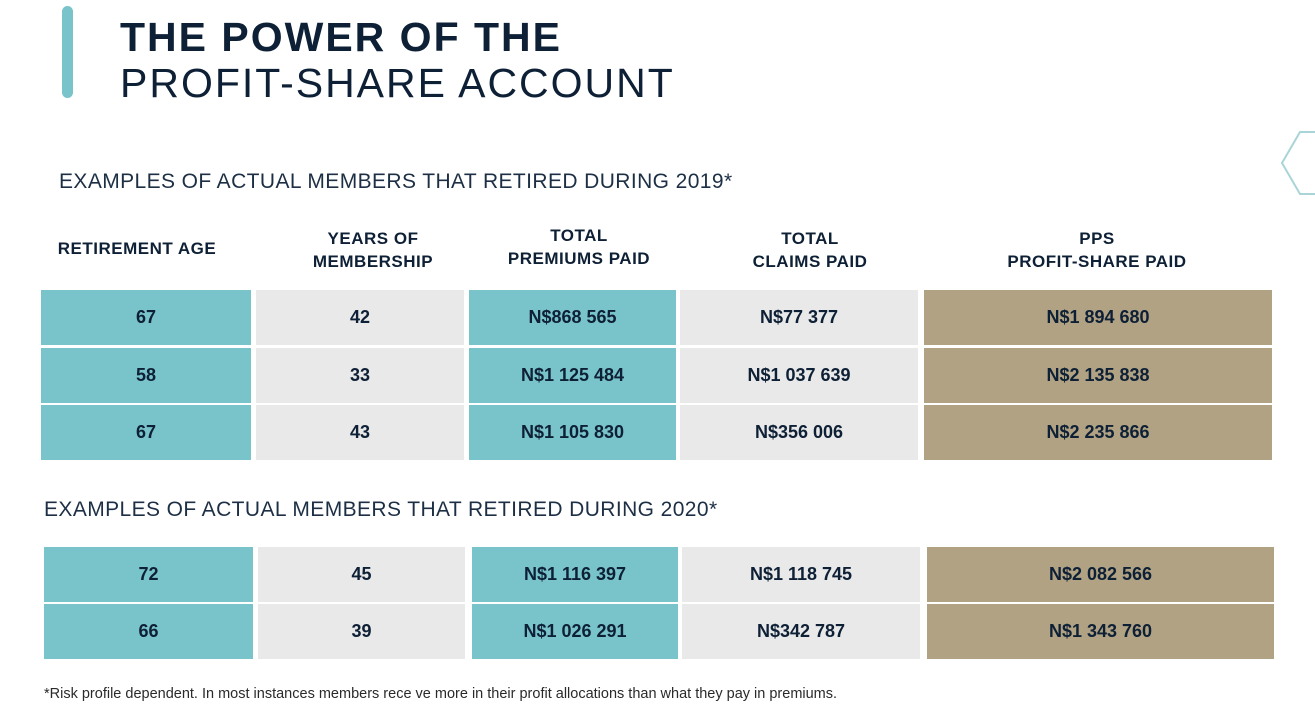  I want to click on column-header-line2: PROFIT-SHARE PAID, so click(1097, 261).